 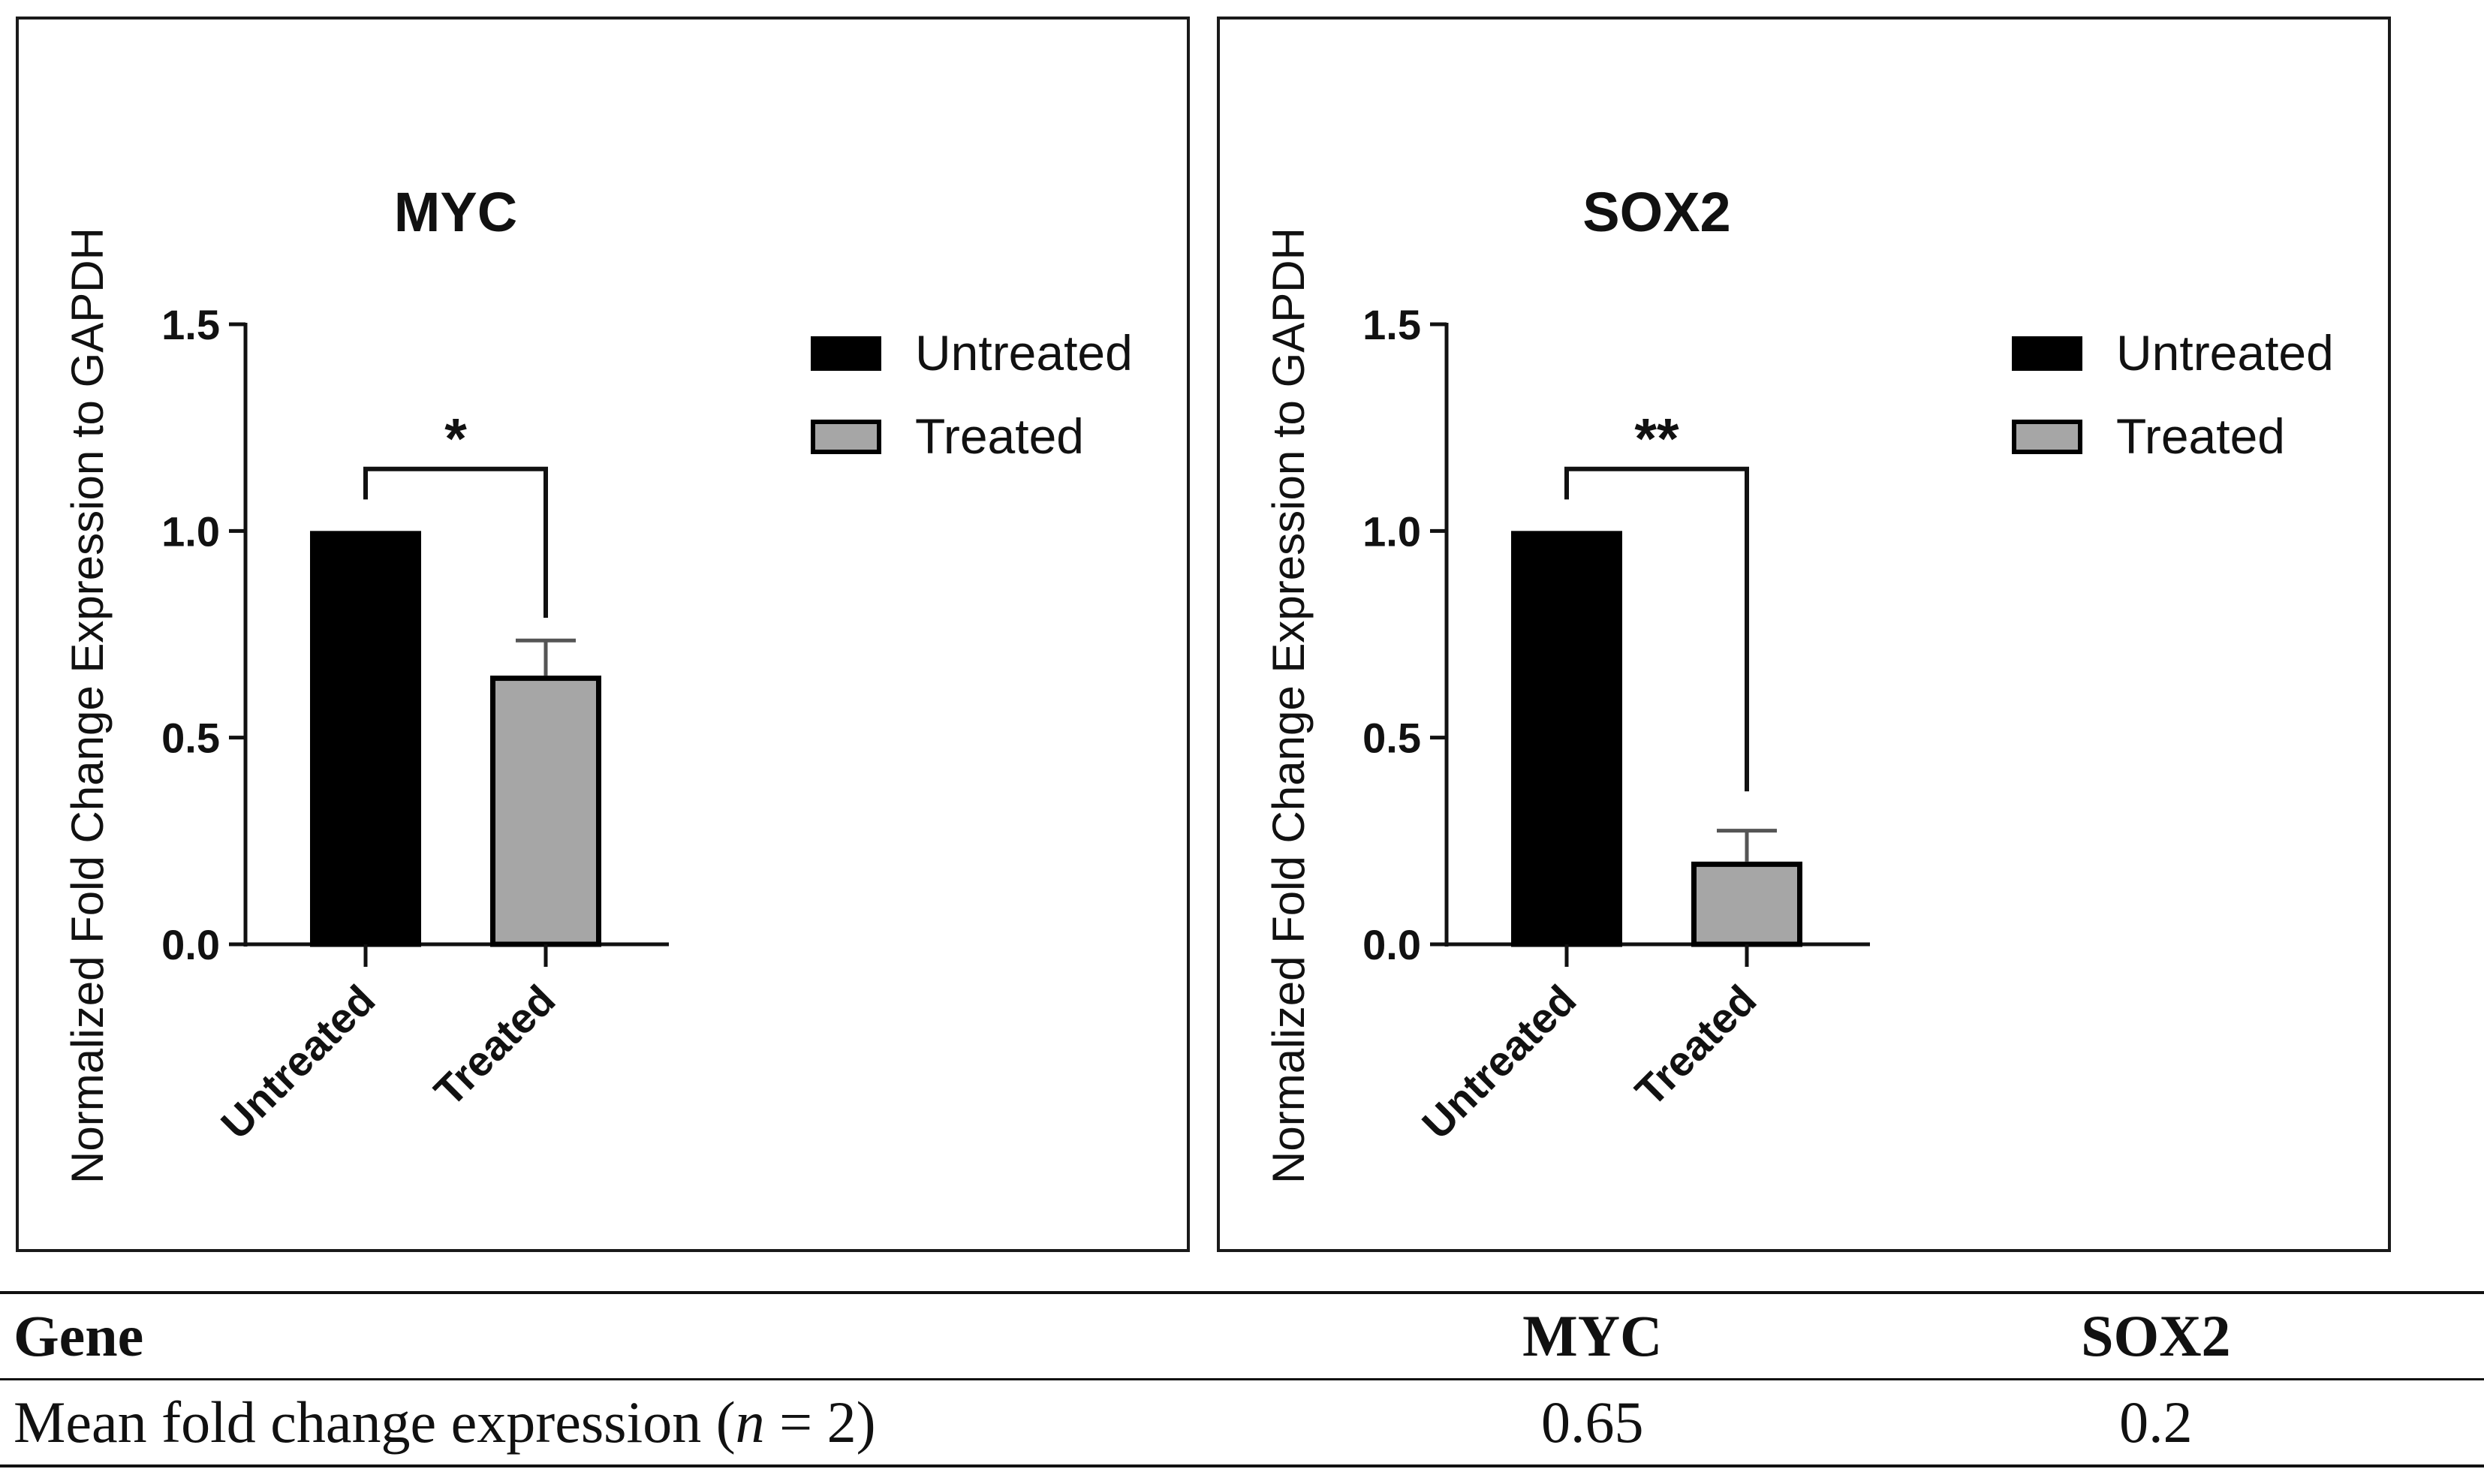 I want to click on header-myc: MYC, so click(x=1592, y=1335).